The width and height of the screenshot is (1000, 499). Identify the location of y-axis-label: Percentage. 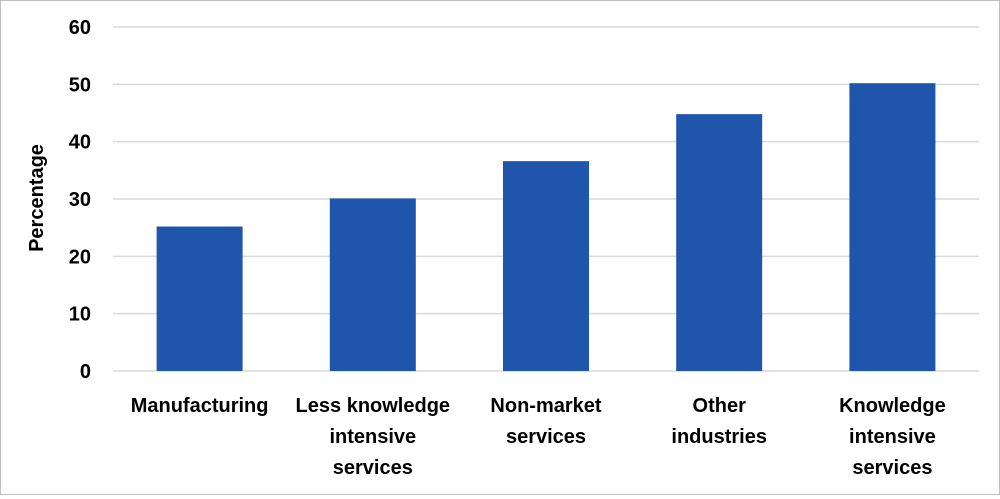
(37, 198).